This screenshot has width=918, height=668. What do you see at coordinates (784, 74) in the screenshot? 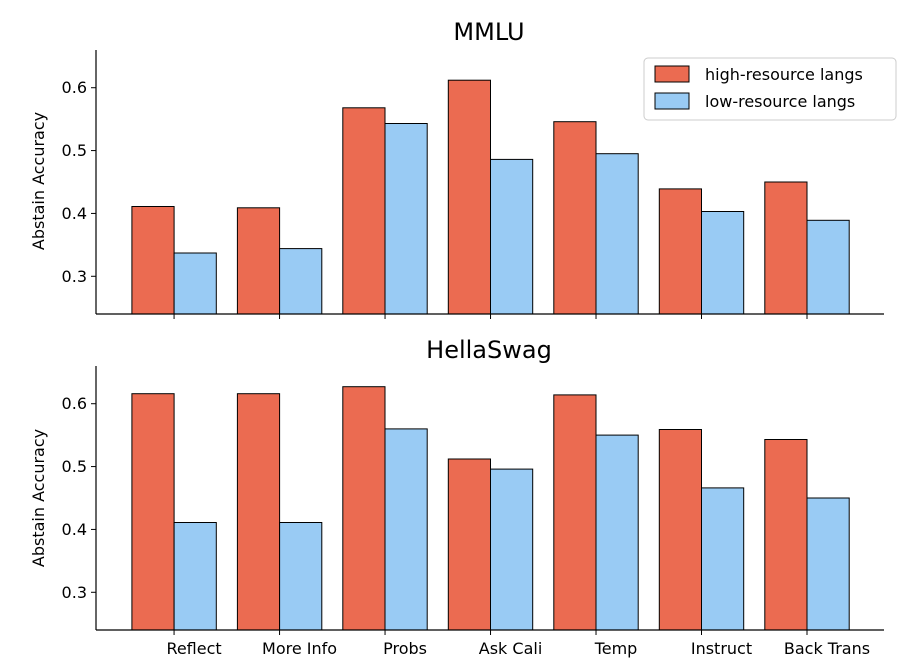
I see `legend-label-high-resource: high-resource langs` at bounding box center [784, 74].